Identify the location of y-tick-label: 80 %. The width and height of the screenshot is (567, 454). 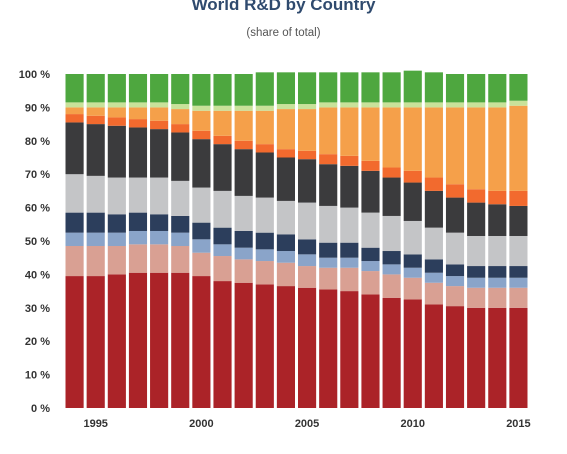
(37, 142).